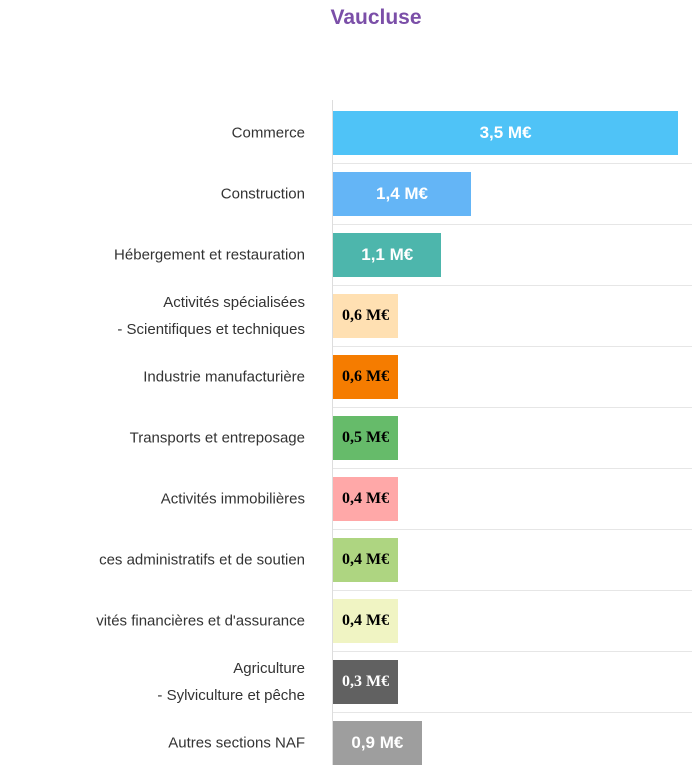 The height and width of the screenshot is (765, 692). I want to click on value-label: 1,4 M€, so click(402, 194).